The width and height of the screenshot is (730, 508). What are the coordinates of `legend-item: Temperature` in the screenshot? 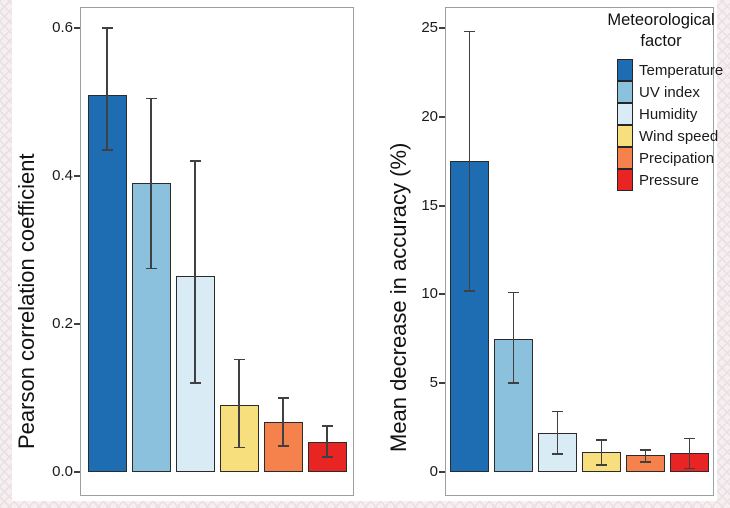 It's located at (672, 70).